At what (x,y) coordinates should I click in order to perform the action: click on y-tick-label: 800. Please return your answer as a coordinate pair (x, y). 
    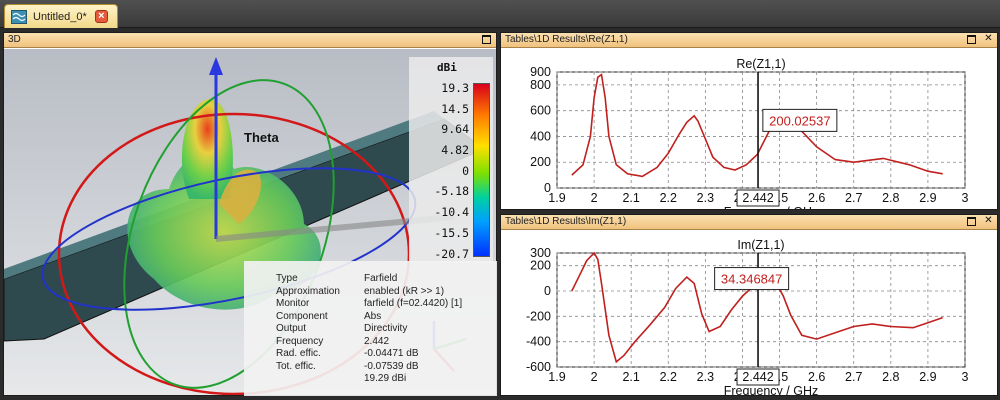
    Looking at the image, I should click on (540, 85).